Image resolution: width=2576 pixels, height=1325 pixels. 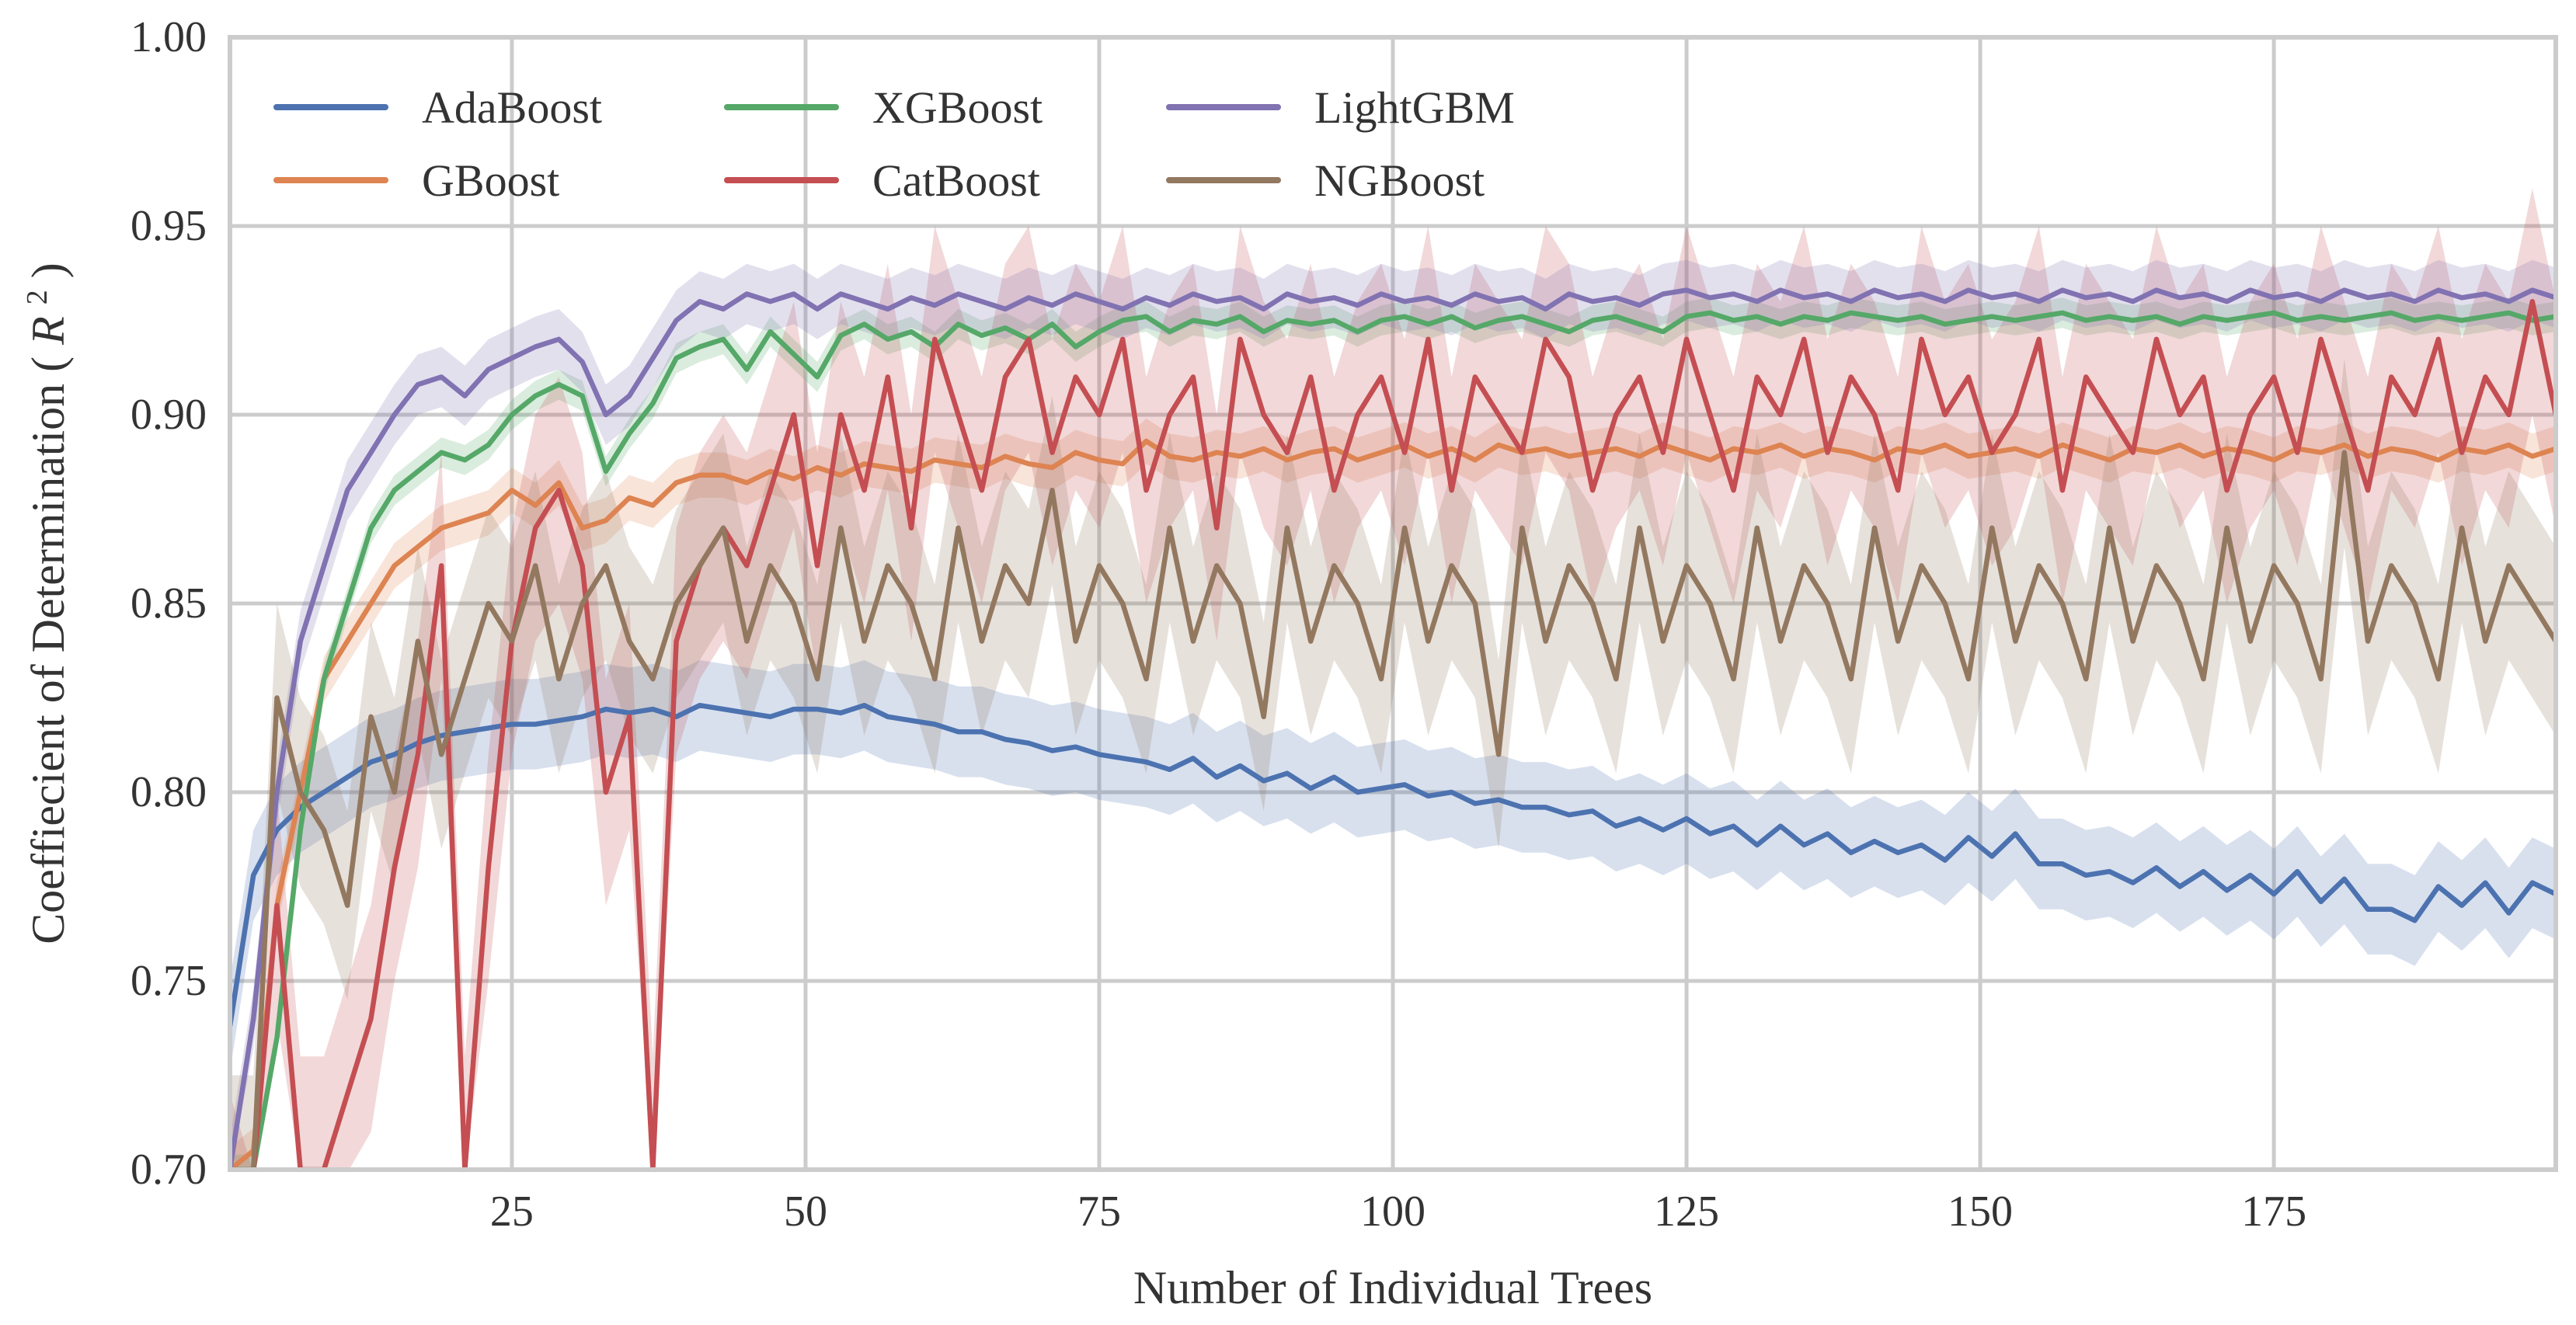 What do you see at coordinates (2273, 1212) in the screenshot?
I see `x-tick-label: 175` at bounding box center [2273, 1212].